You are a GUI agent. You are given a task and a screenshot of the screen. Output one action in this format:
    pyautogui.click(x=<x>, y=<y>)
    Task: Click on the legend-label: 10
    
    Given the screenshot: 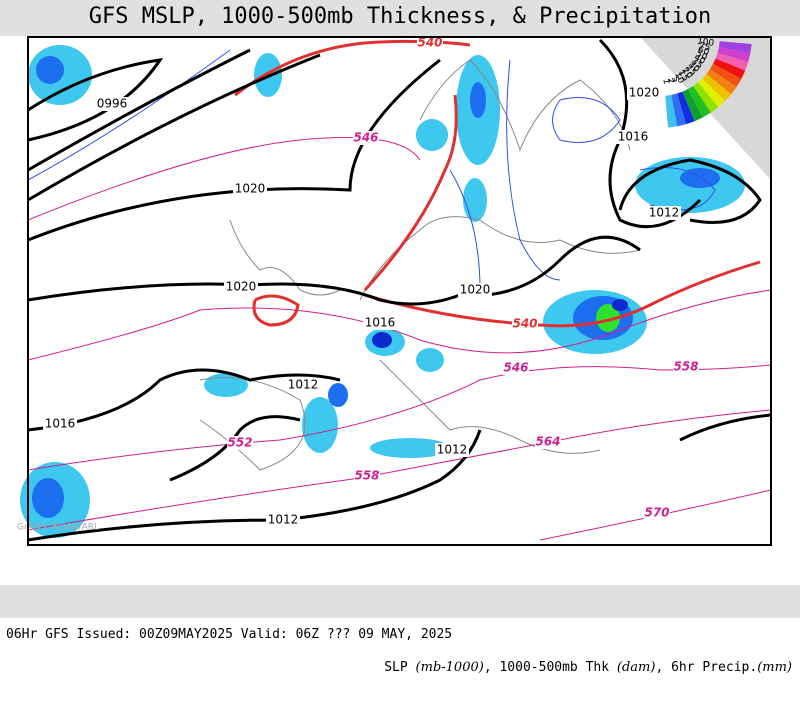 What is the action you would take?
    pyautogui.click(x=679, y=78)
    